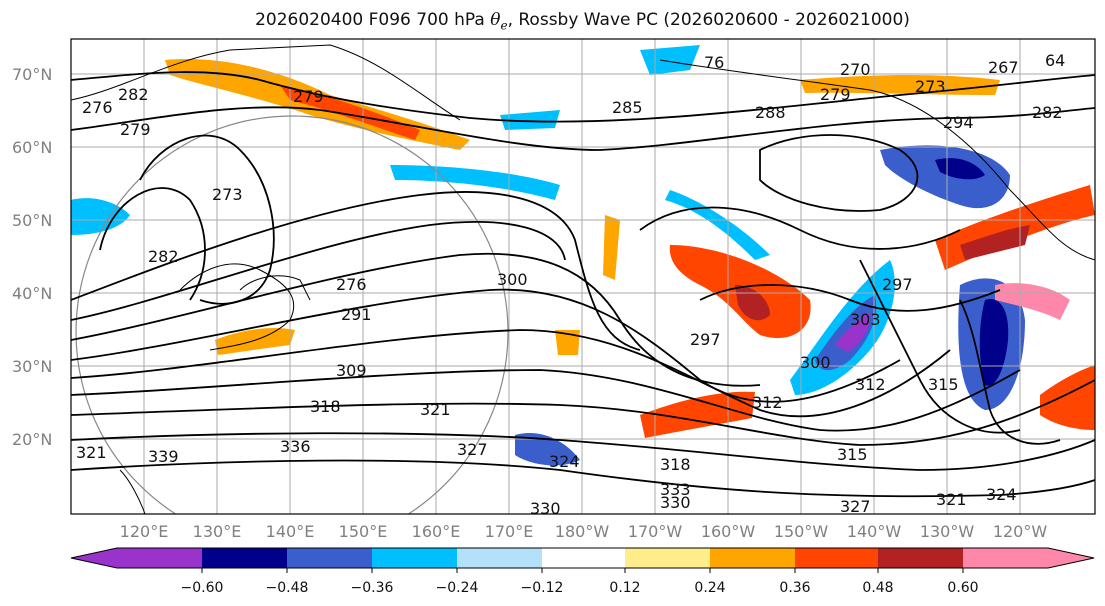 Image resolution: width=1105 pixels, height=606 pixels. I want to click on contour-label: 333, so click(675, 489).